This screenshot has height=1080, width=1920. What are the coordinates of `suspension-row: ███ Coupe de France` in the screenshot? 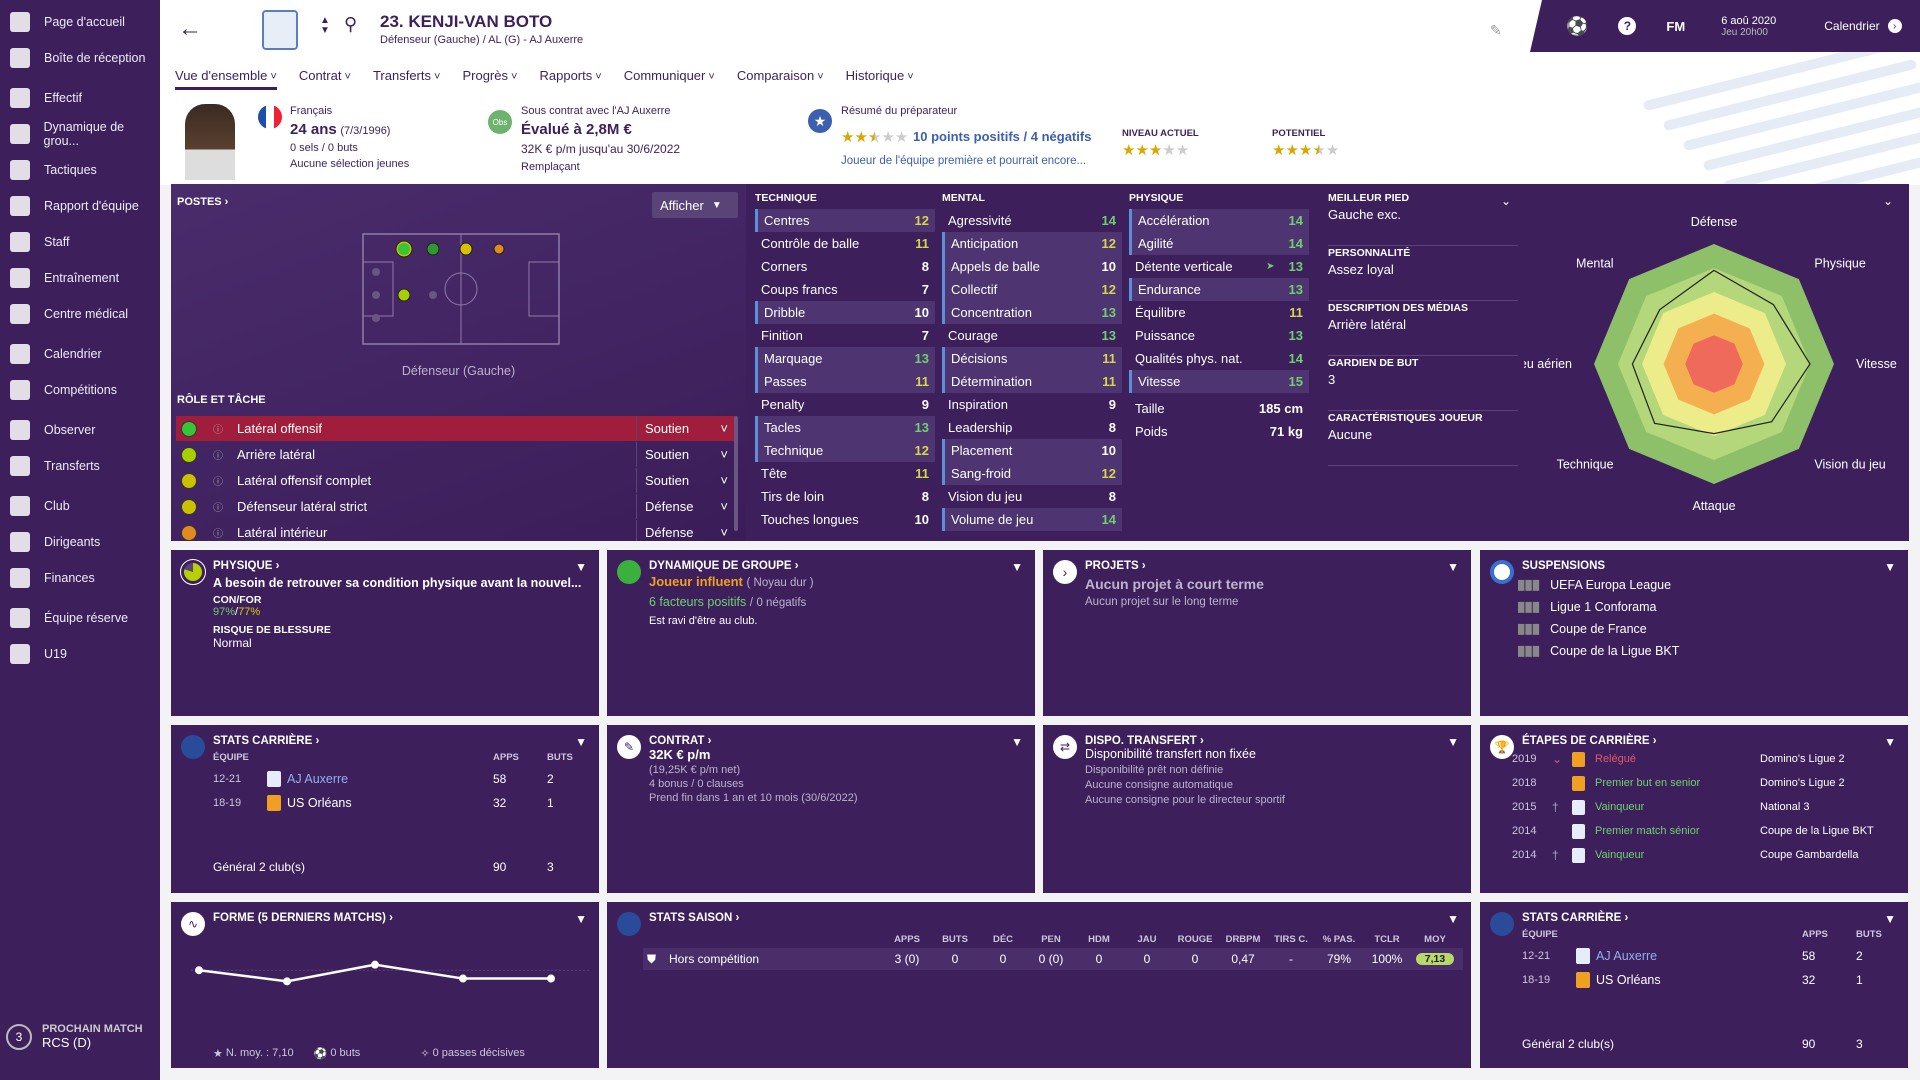 It's located at (1709, 629).